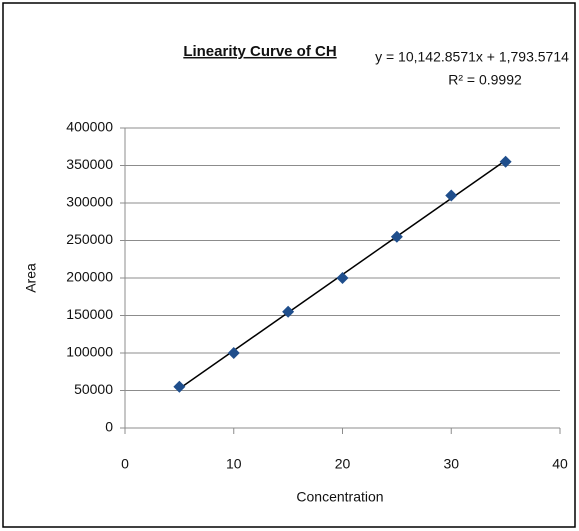 Image resolution: width=579 pixels, height=531 pixels. What do you see at coordinates (259, 51) in the screenshot?
I see `chart-title: Linearity Curve of CH` at bounding box center [259, 51].